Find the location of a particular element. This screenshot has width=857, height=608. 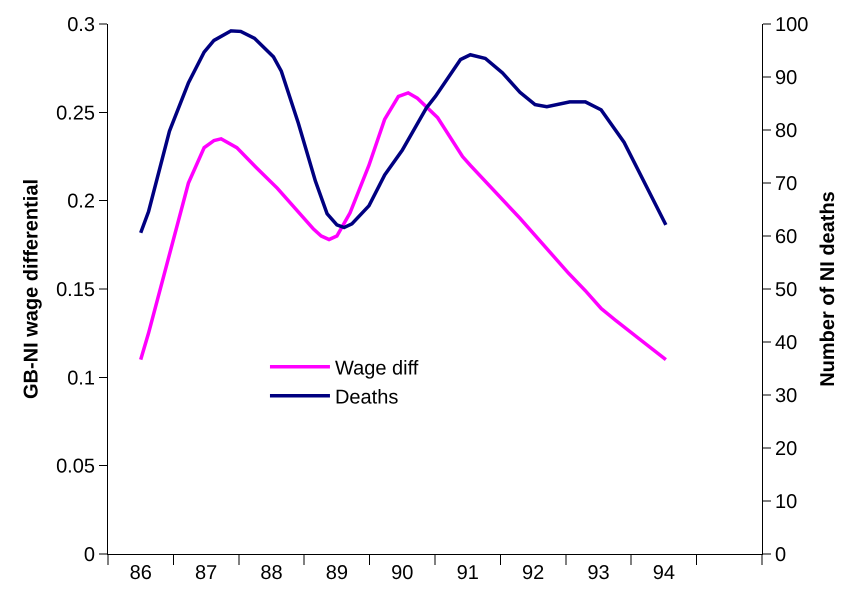

legend-label: Wage diff is located at coordinates (376, 369).